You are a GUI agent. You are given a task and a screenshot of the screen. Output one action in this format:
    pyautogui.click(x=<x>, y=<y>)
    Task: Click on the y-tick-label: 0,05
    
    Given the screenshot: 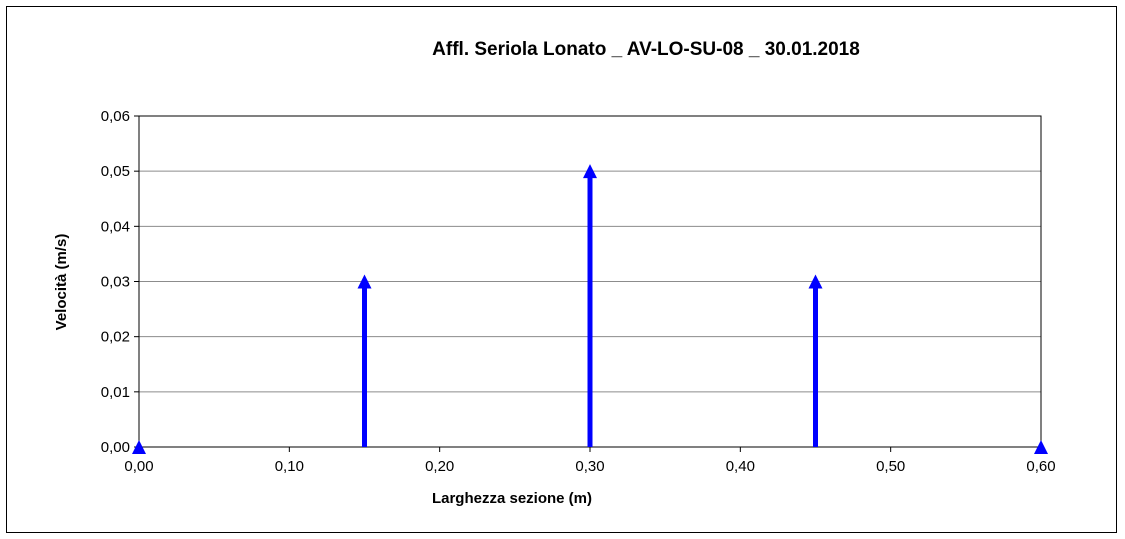 What is the action you would take?
    pyautogui.click(x=115, y=171)
    